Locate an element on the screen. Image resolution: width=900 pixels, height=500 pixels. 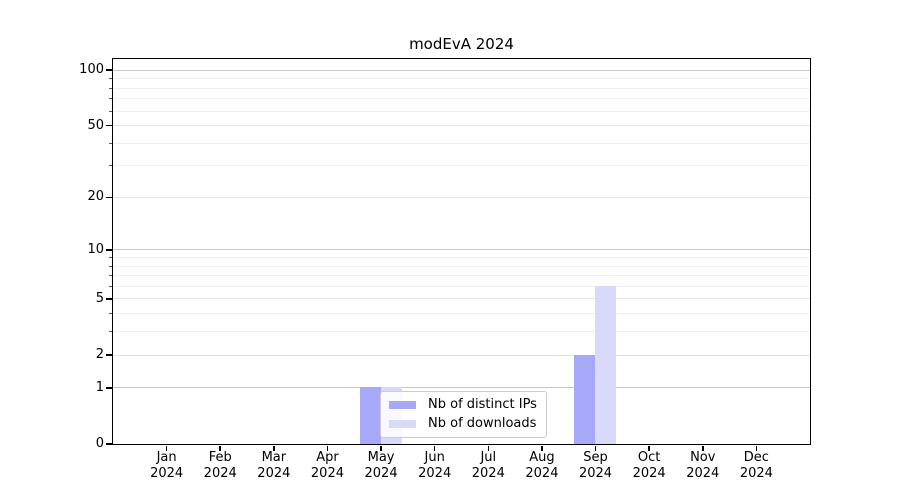
x-tick-label: Oct 2024 is located at coordinates (649, 465).